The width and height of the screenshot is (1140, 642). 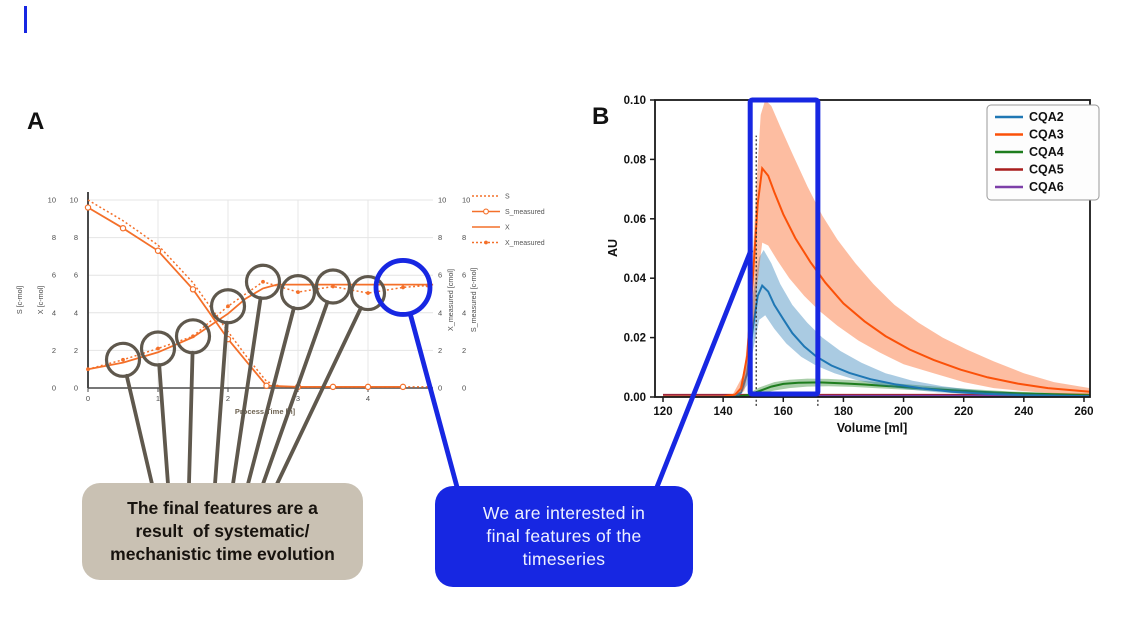 What do you see at coordinates (1046, 187) in the screenshot?
I see `svg-text: CQA6` at bounding box center [1046, 187].